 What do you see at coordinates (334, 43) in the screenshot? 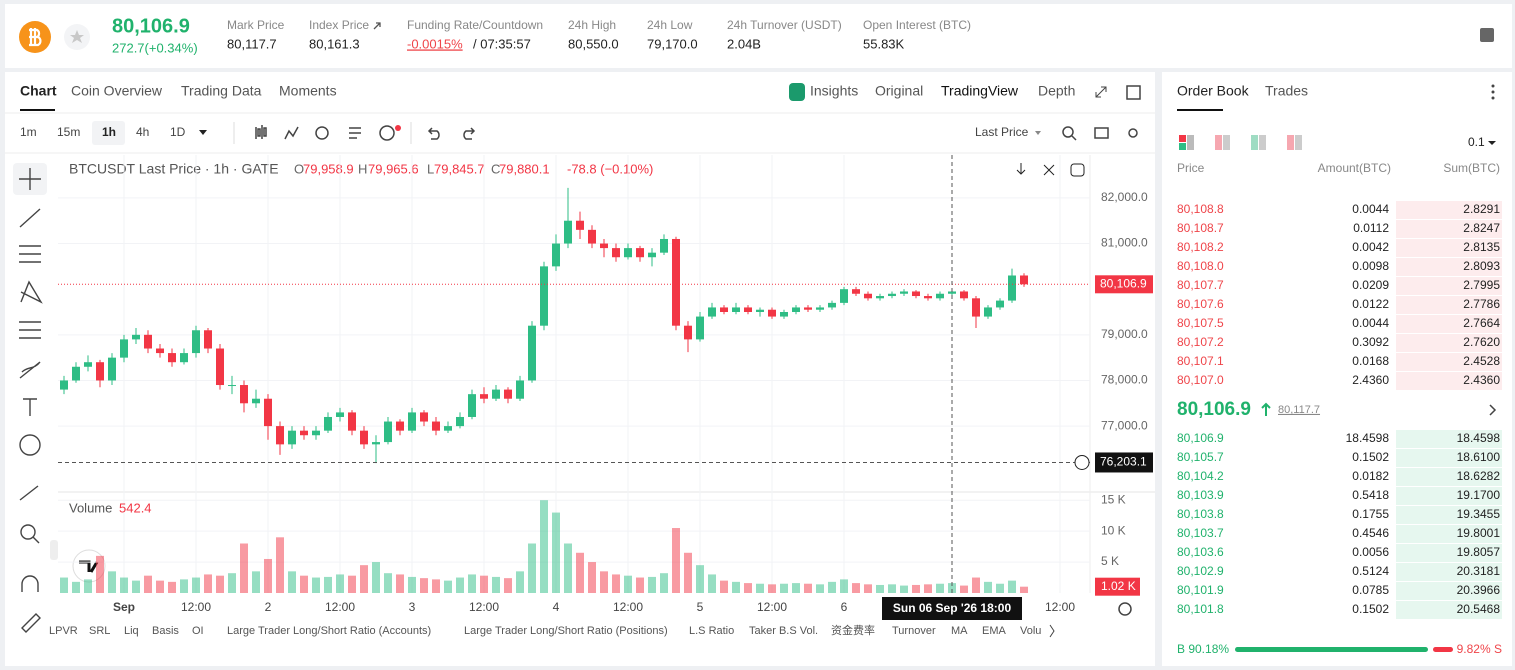
I see `stat-value: 80,161.3` at bounding box center [334, 43].